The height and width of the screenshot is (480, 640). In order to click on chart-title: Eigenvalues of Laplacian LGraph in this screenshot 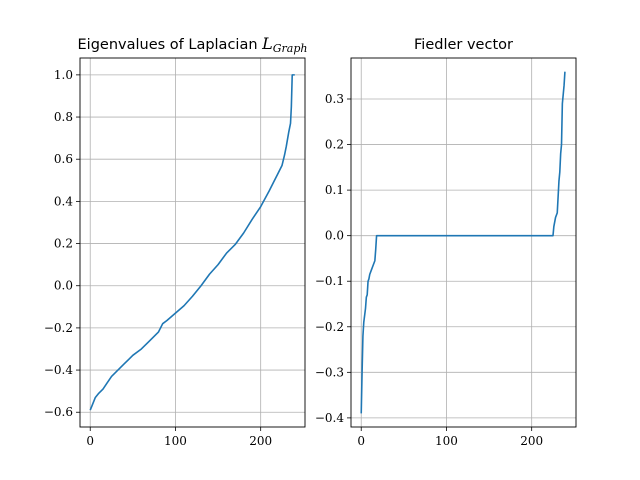, I will do `click(193, 44)`.